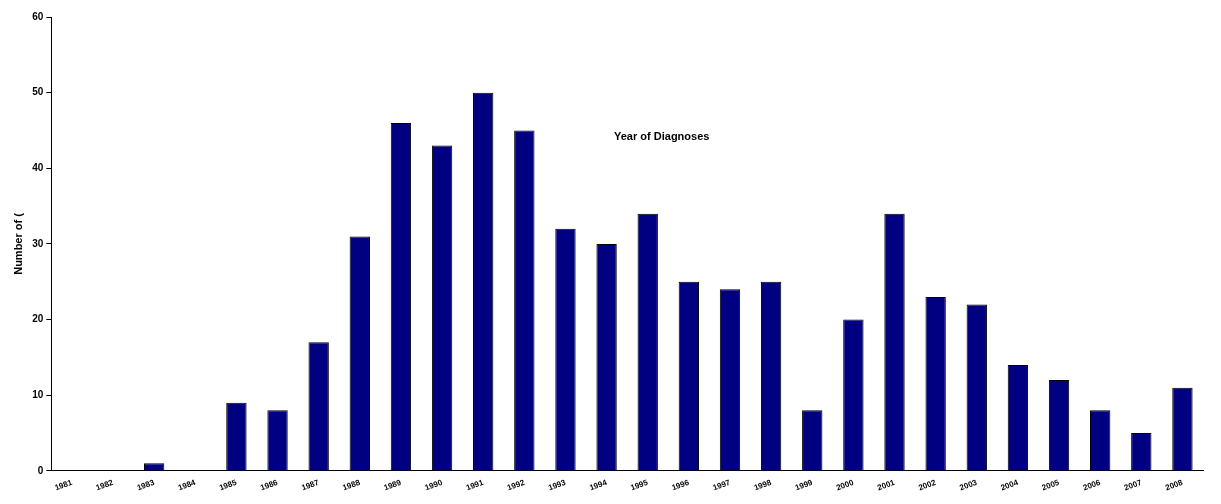 This screenshot has width=1221, height=504. What do you see at coordinates (721, 485) in the screenshot?
I see `x-tick-label: 1997` at bounding box center [721, 485].